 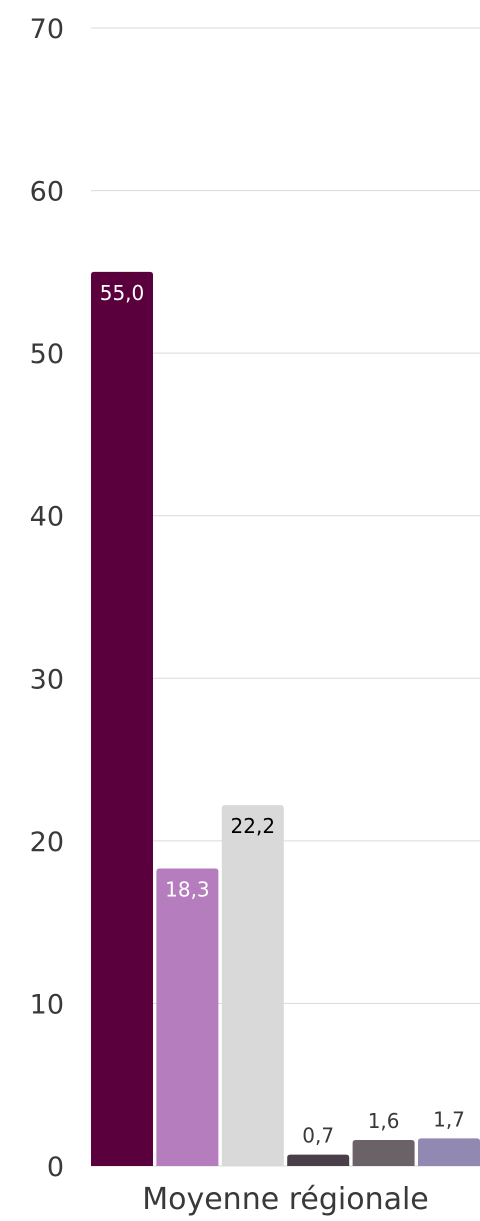 What do you see at coordinates (122, 293) in the screenshot?
I see `bar-value-label: 55,0` at bounding box center [122, 293].